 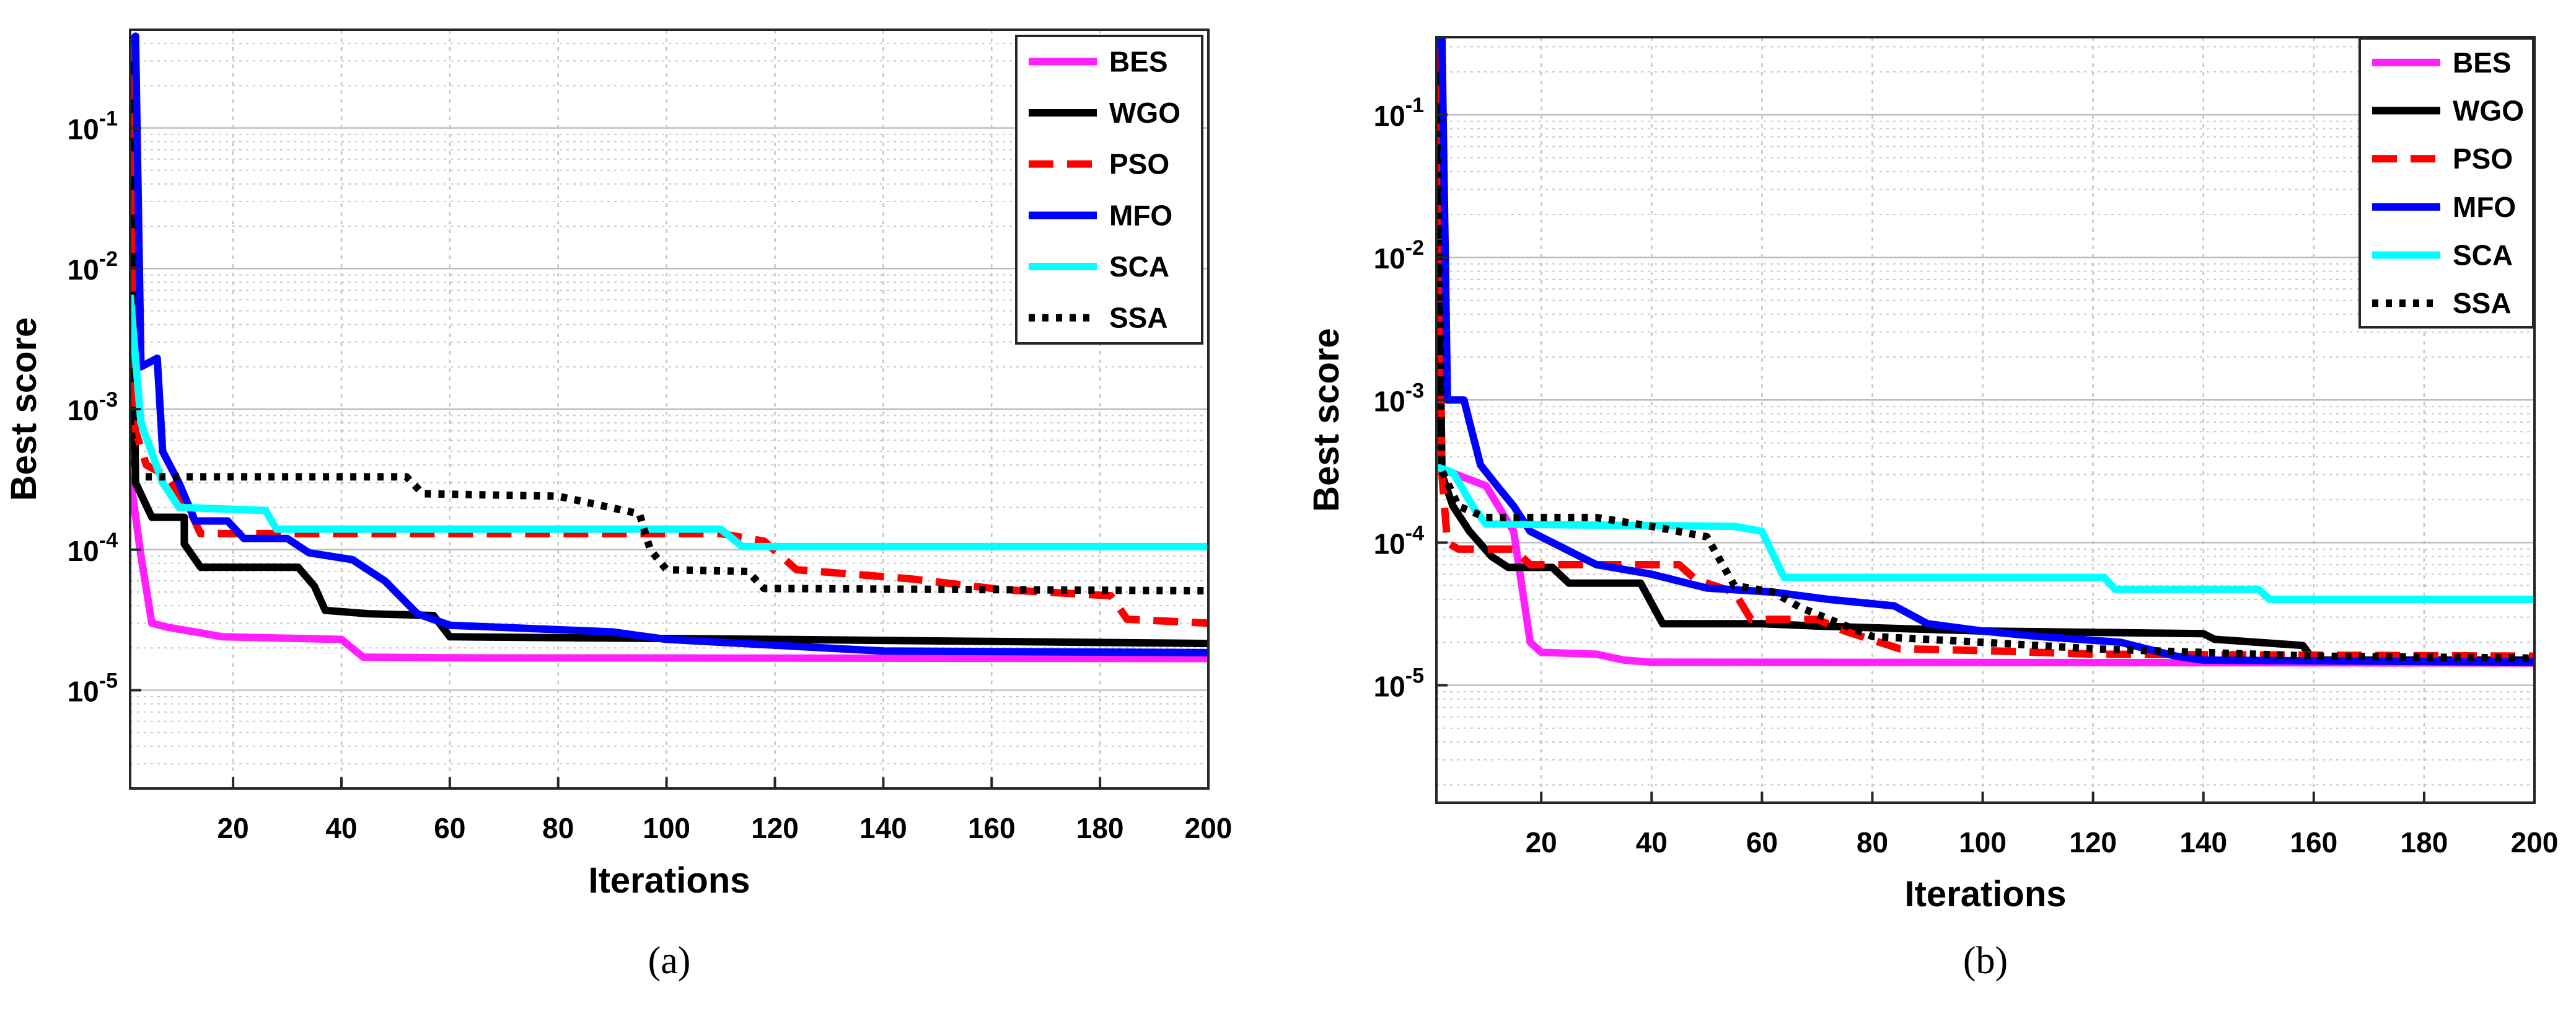 I want to click on series-line-ssa, so click(x=669, y=506).